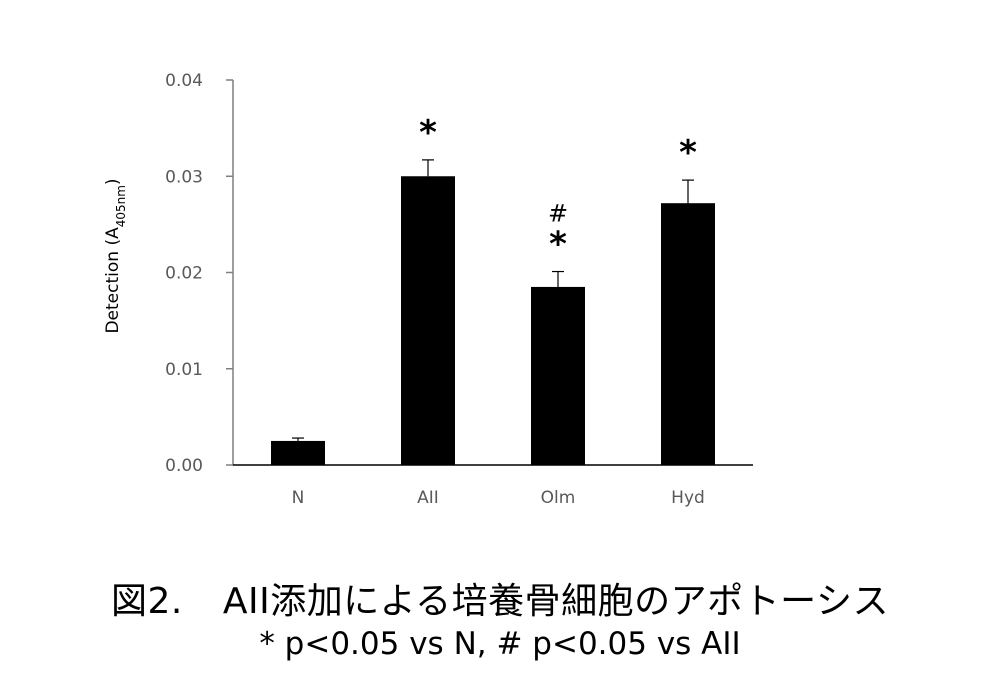 The width and height of the screenshot is (1000, 698). Describe the element at coordinates (500, 644) in the screenshot. I see `caption-note: * p<0.05 vs N, # p<0.05 vs AII` at that location.